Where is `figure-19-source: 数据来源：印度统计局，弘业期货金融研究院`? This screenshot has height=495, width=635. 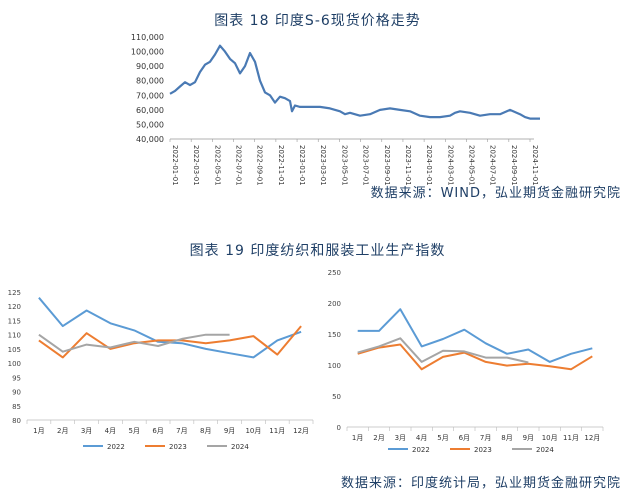
figure-19-source: 数据来源：印度统计局，弘业期货金融研究院 is located at coordinates (480, 483).